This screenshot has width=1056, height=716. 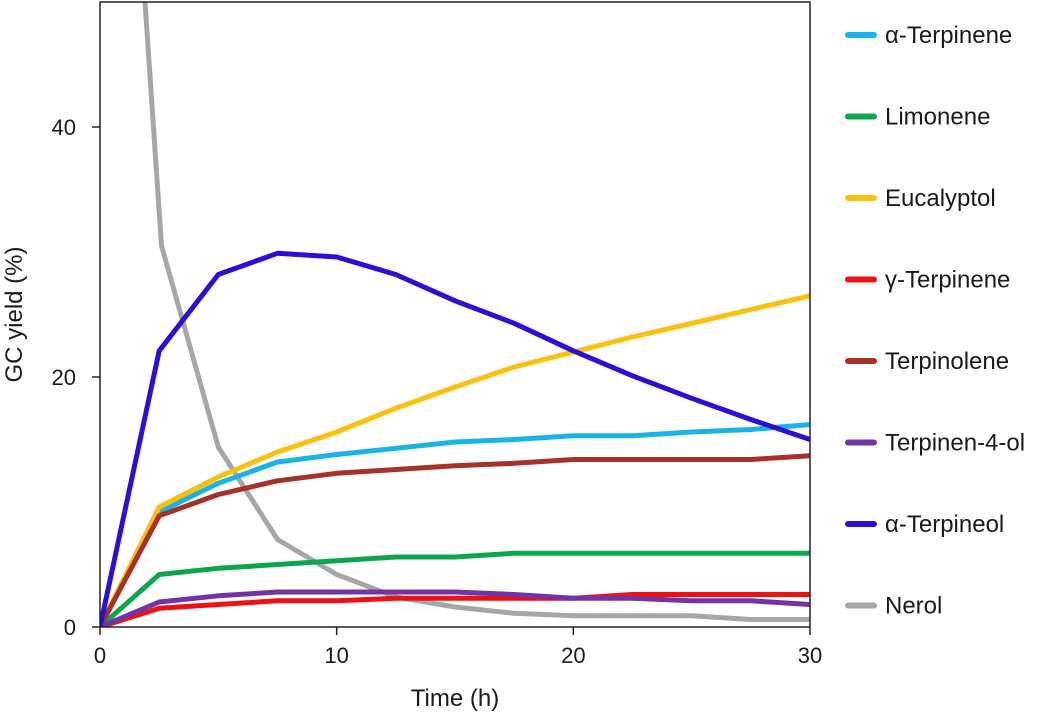 I want to click on legend-item: Limonene, so click(x=917, y=117).